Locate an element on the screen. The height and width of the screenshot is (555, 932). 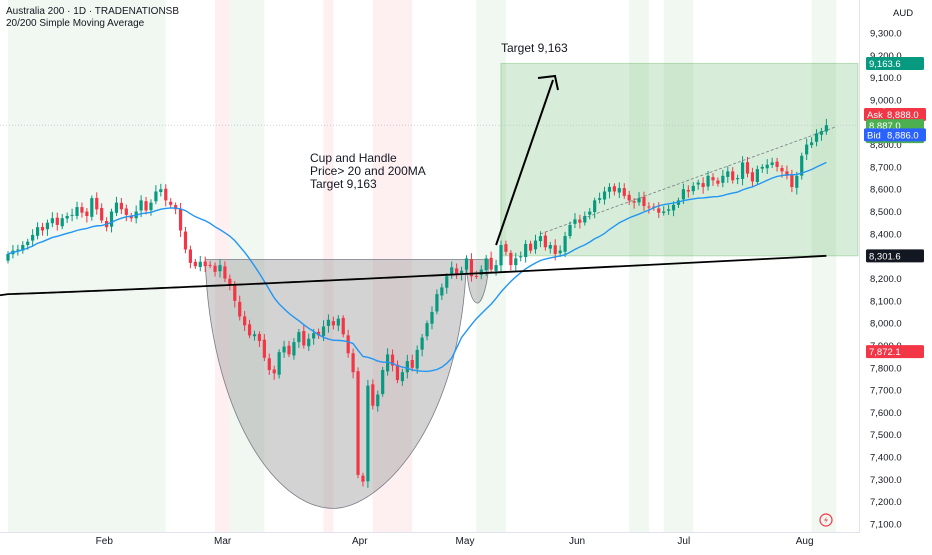
bid-label is located at coordinates (874, 135).